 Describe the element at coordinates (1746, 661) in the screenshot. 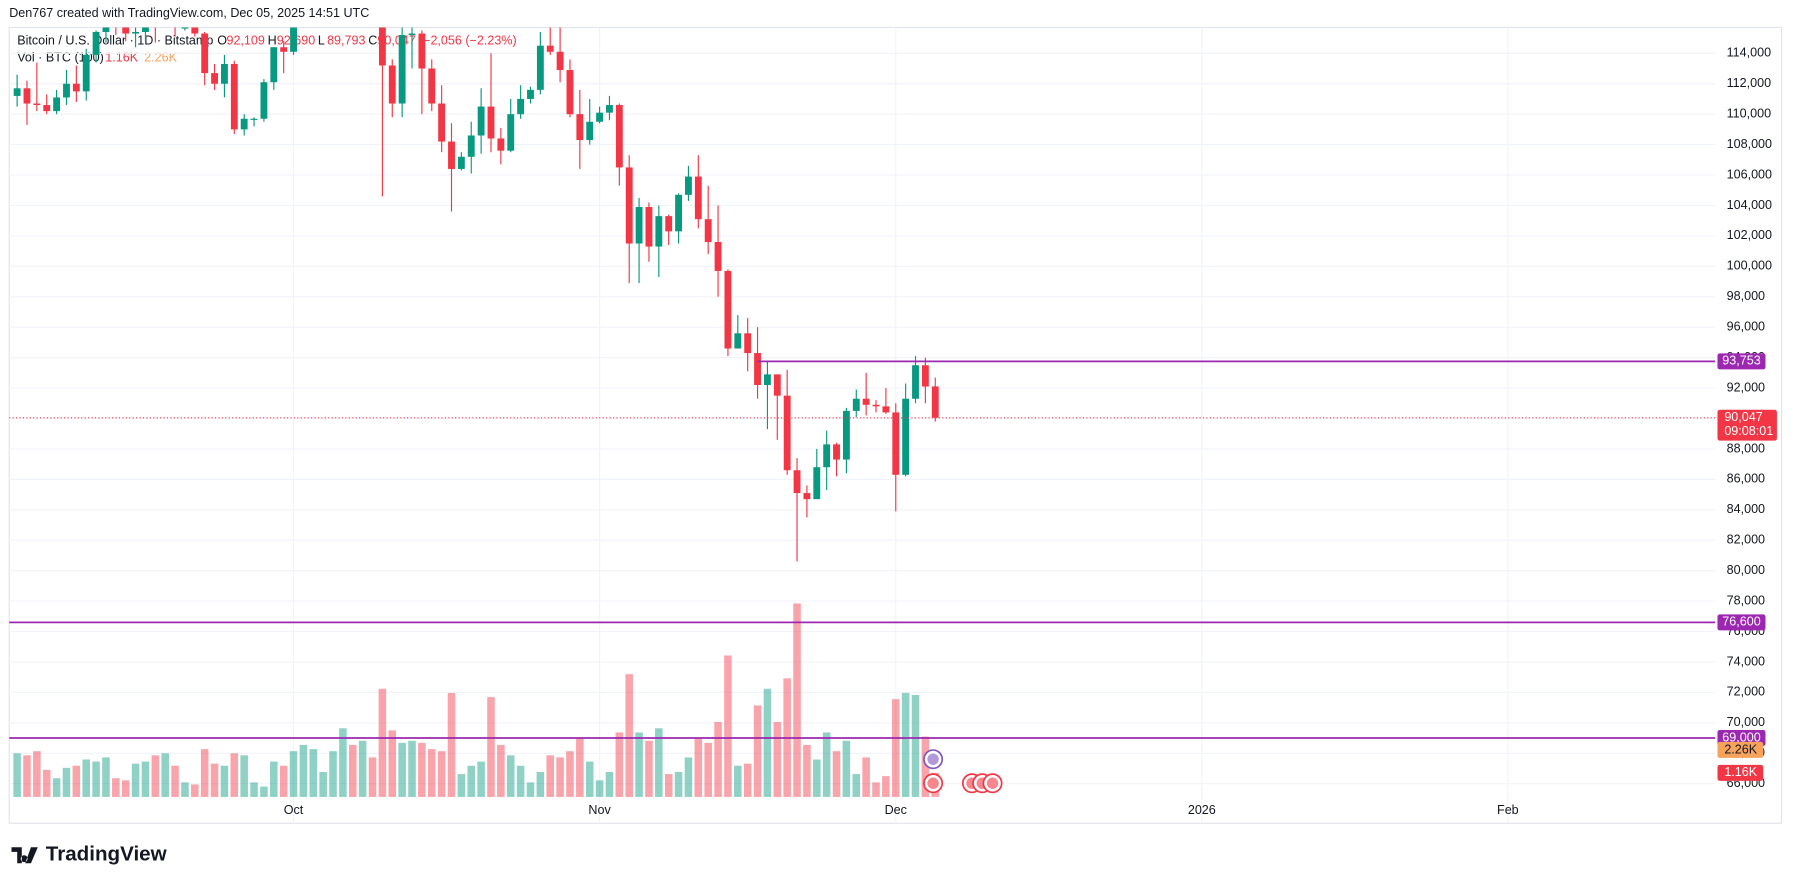

I see `y-tick-label: 74,000` at that location.